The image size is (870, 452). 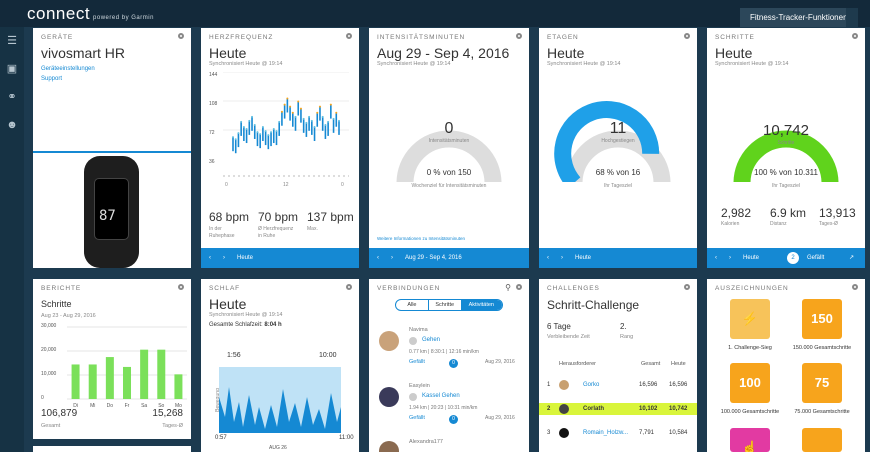 I want to click on list-item: Alexandra177, so click(x=449, y=442).